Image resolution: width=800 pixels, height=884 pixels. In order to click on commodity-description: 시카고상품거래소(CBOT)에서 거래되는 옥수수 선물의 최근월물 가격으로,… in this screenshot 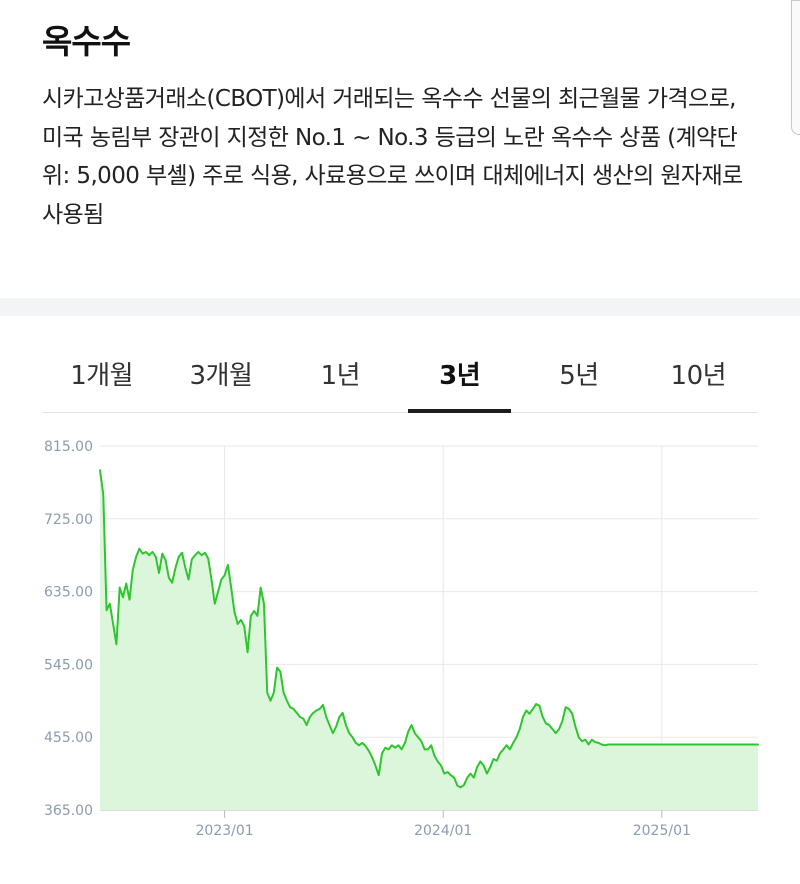, I will do `click(392, 157)`.